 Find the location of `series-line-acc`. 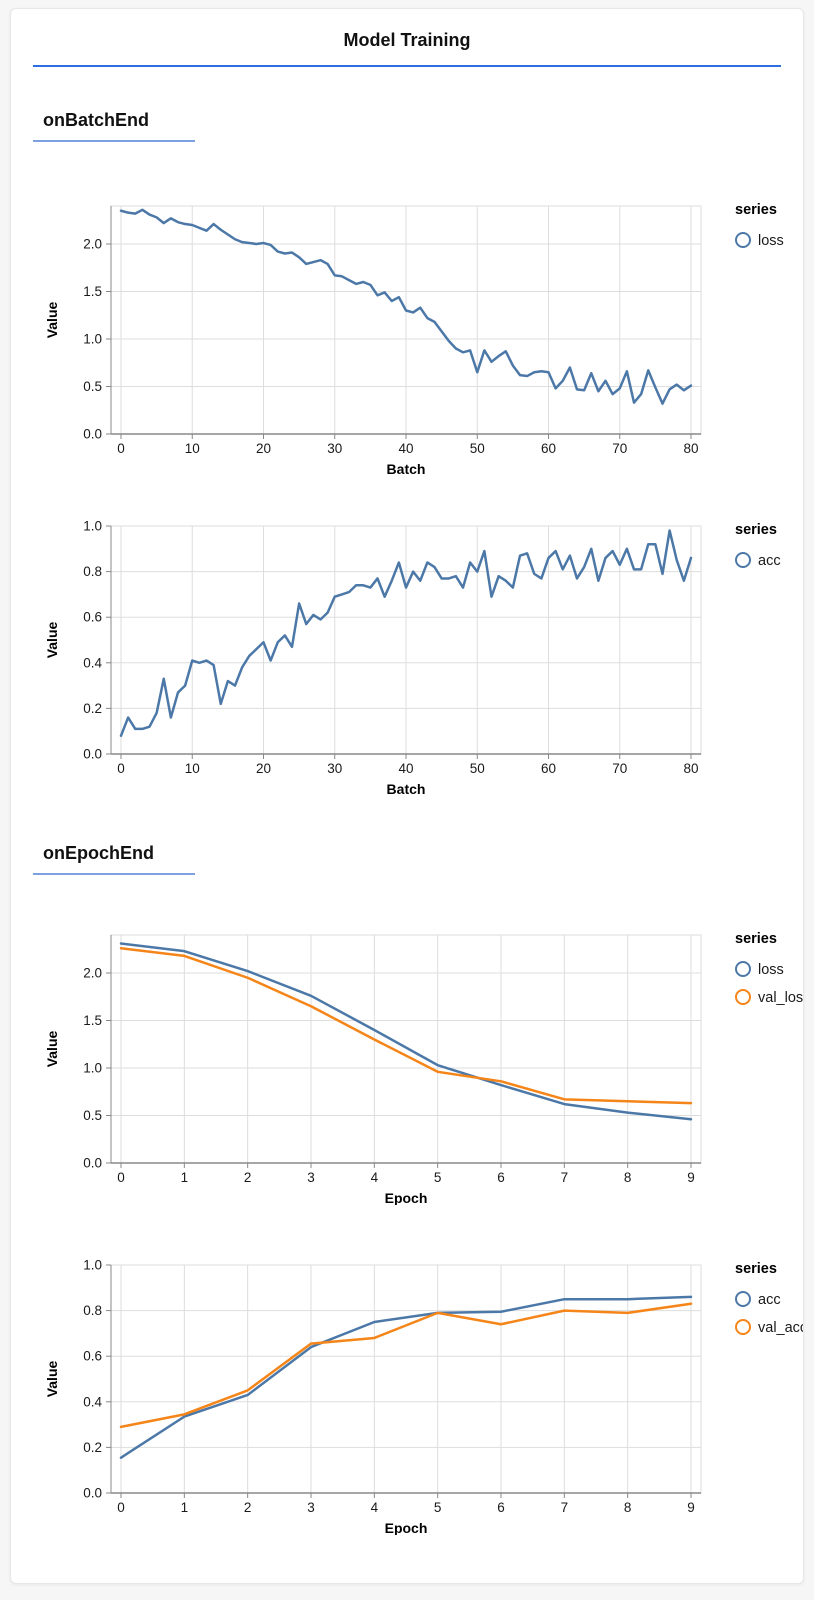

series-line-acc is located at coordinates (406, 633).